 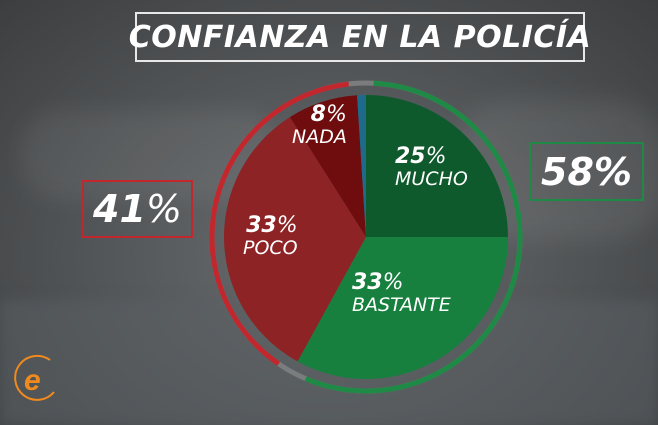 I want to click on brand-logo-icon: e, so click(x=34, y=377).